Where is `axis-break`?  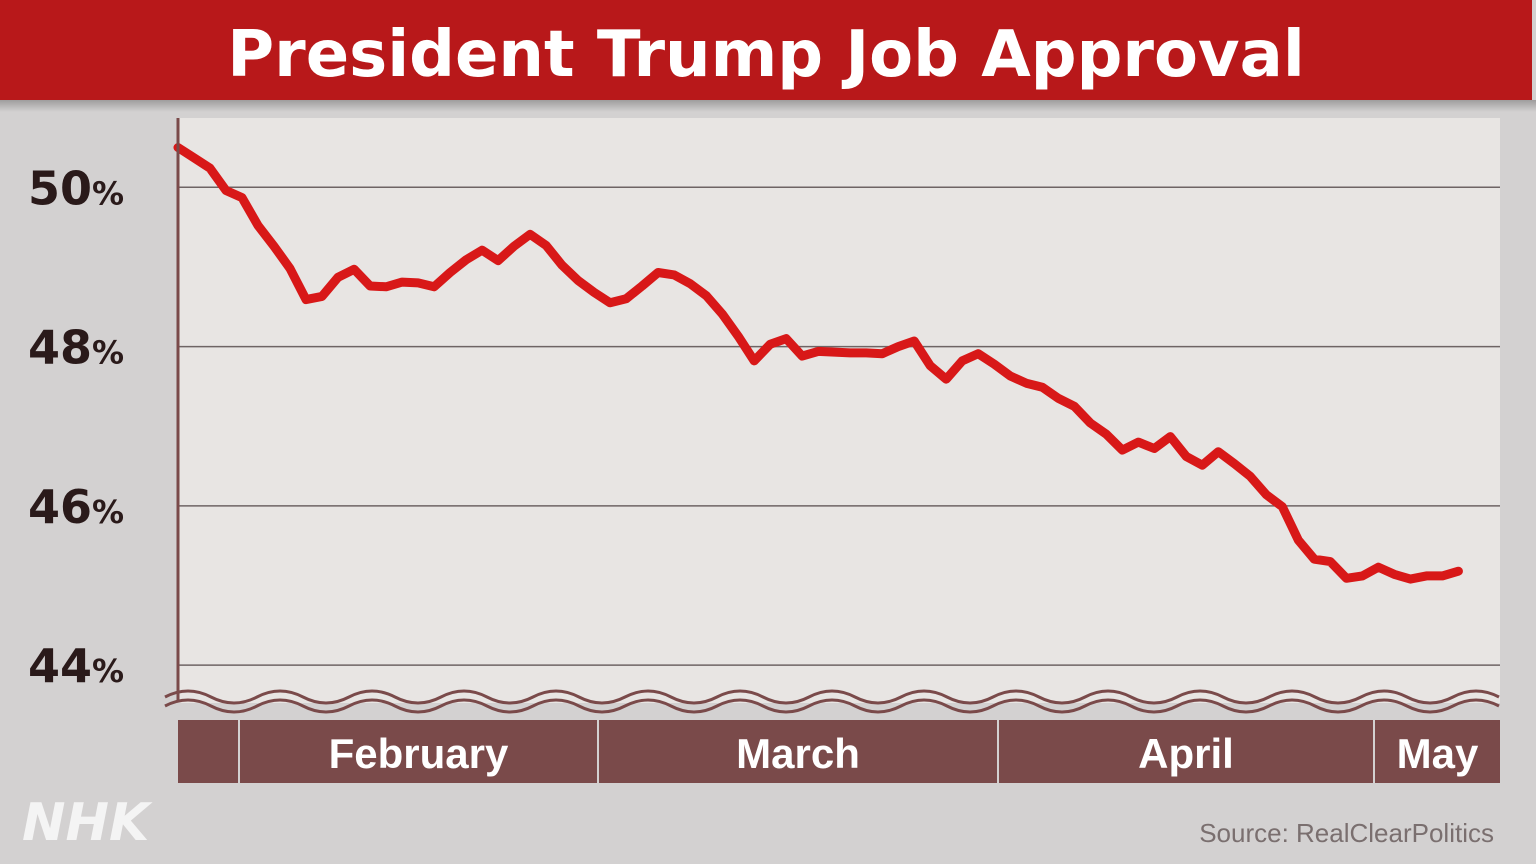 axis-break is located at coordinates (832, 701).